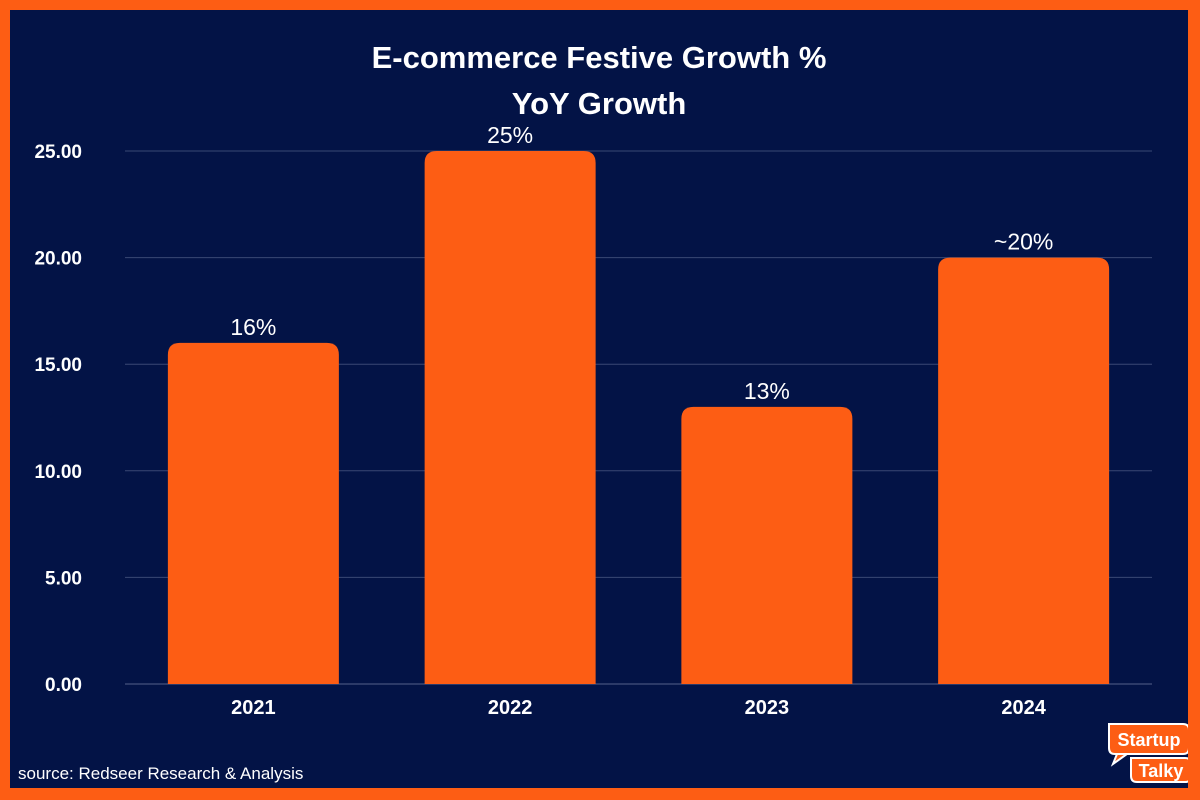 The image size is (1200, 800). Describe the element at coordinates (510, 135) in the screenshot. I see `data-label: 25%` at that location.